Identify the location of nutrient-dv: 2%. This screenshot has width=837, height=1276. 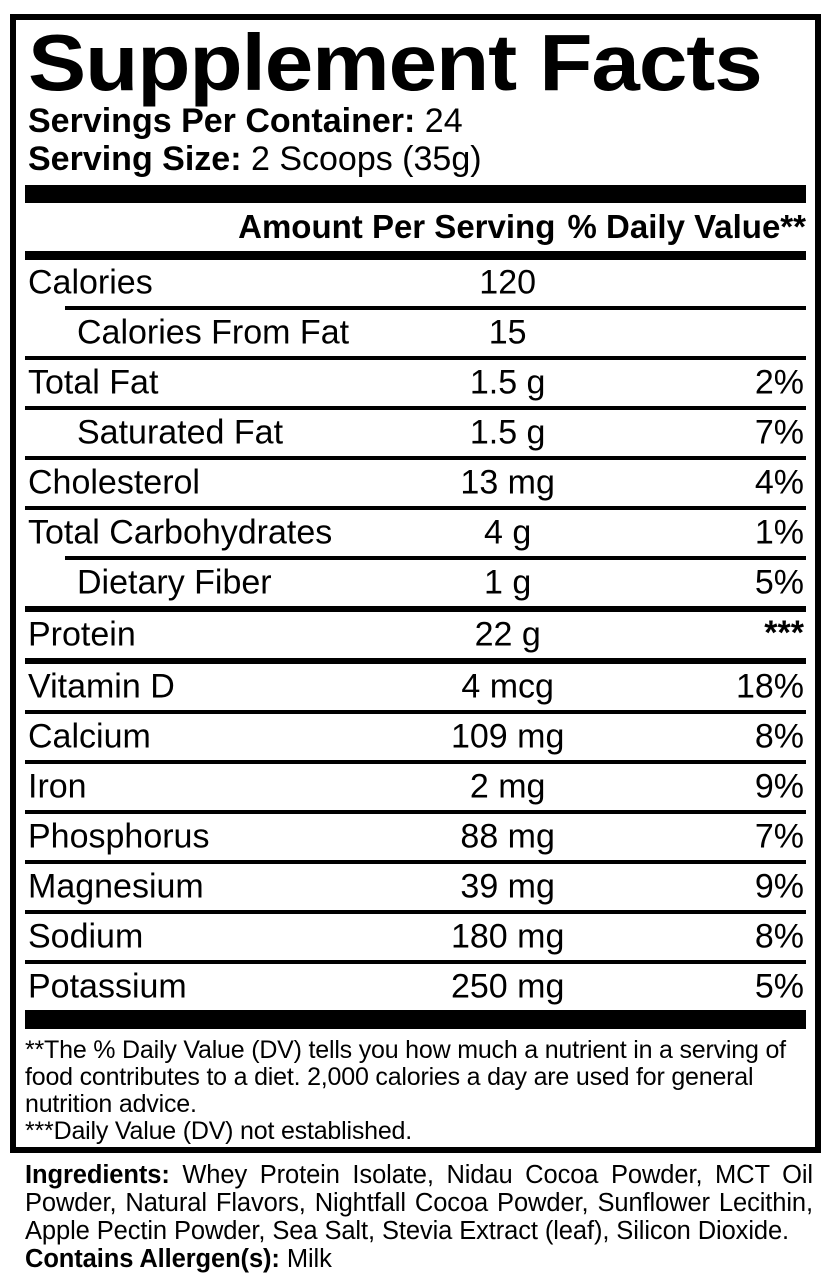
(779, 382).